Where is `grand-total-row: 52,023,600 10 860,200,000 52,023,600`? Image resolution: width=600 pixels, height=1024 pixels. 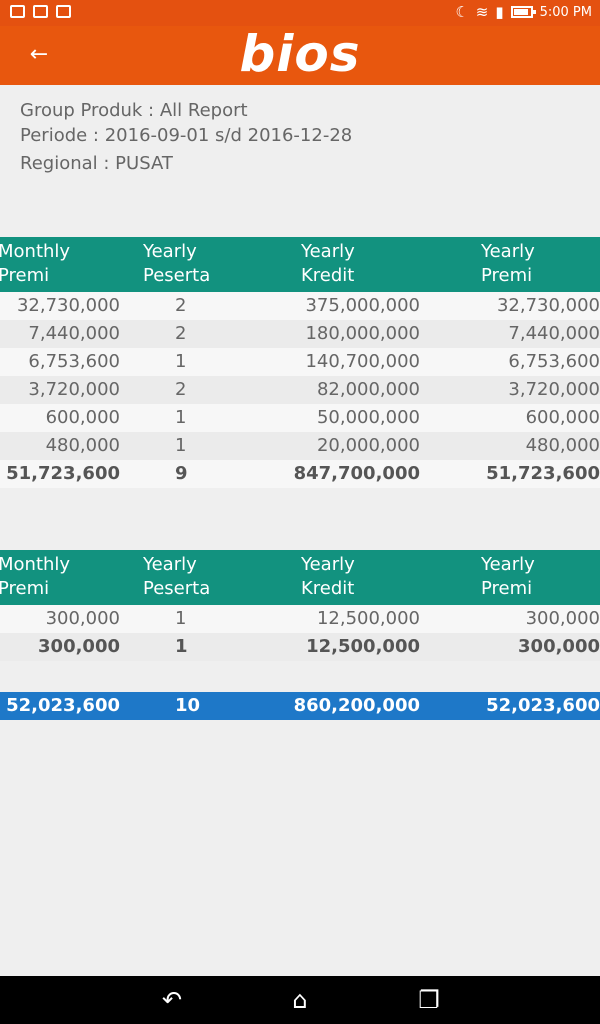 grand-total-row: 52,023,600 10 860,200,000 52,023,600 is located at coordinates (300, 706).